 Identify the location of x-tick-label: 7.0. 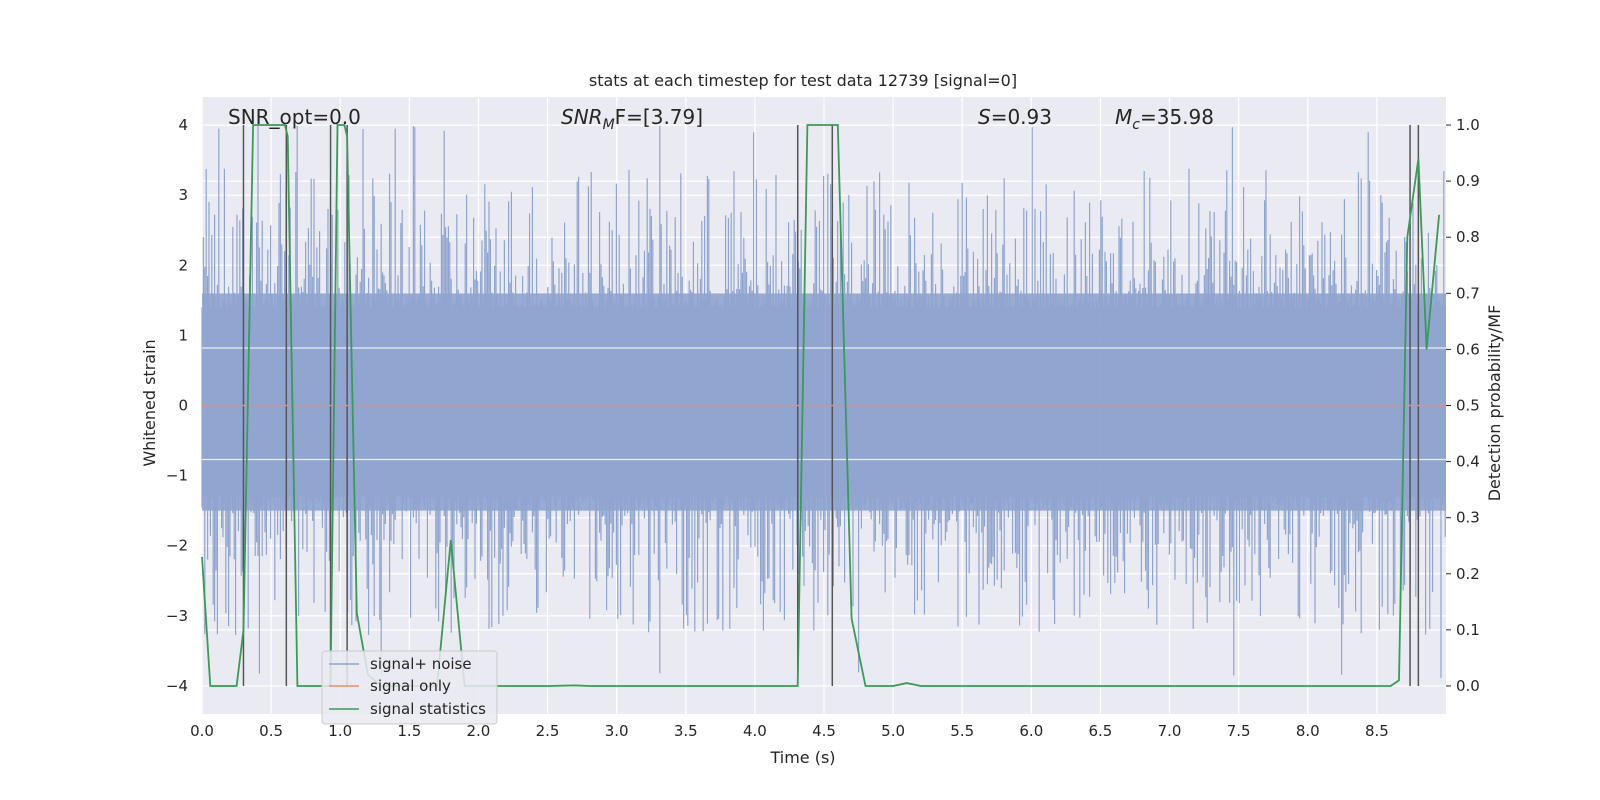
(1170, 731).